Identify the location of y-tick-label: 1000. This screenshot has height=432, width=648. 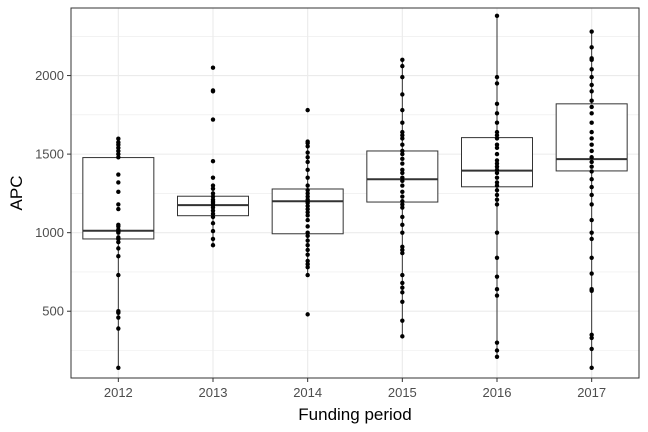
(49, 232).